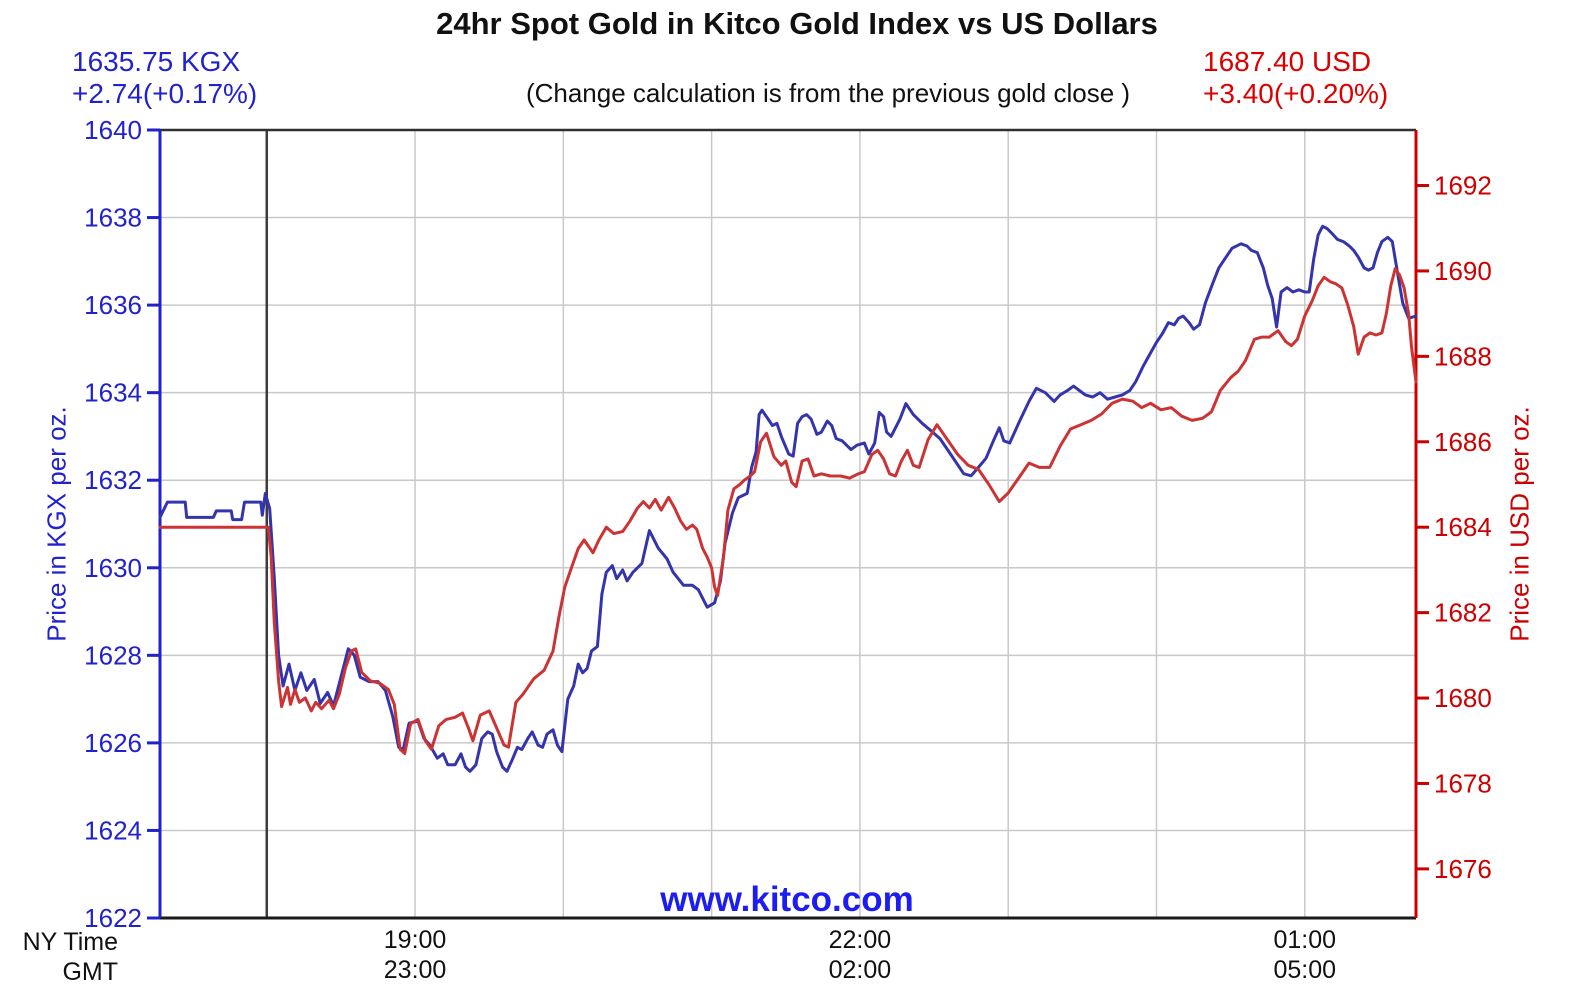 Image resolution: width=1575 pixels, height=1000 pixels. Describe the element at coordinates (1463, 869) in the screenshot. I see `right-axis-tick-label: 1676` at that location.